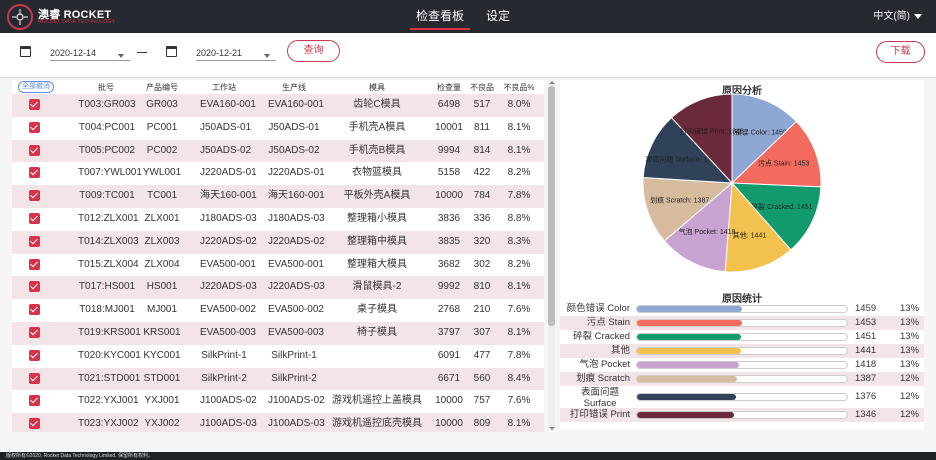 The height and width of the screenshot is (460, 936). I want to click on table-cell: J220ADS-03, so click(228, 287).